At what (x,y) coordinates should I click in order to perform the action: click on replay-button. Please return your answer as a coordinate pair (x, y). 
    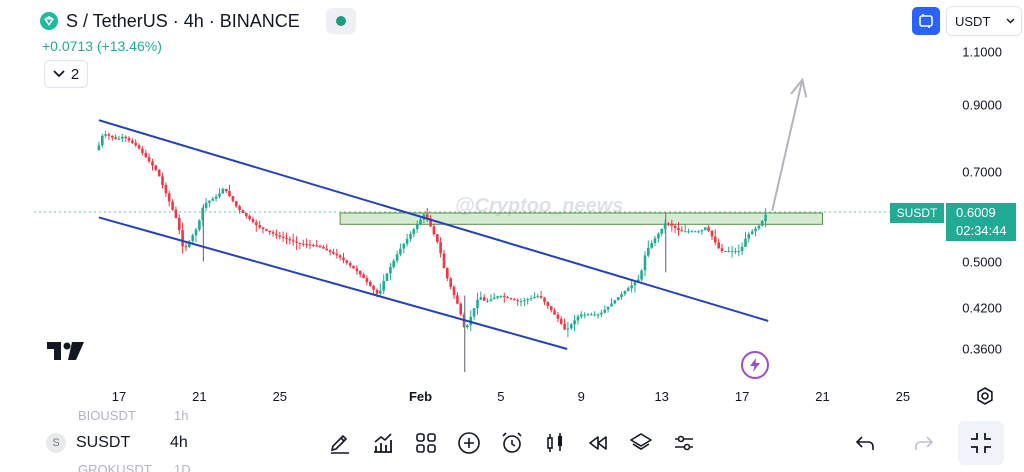
    Looking at the image, I should click on (597, 443).